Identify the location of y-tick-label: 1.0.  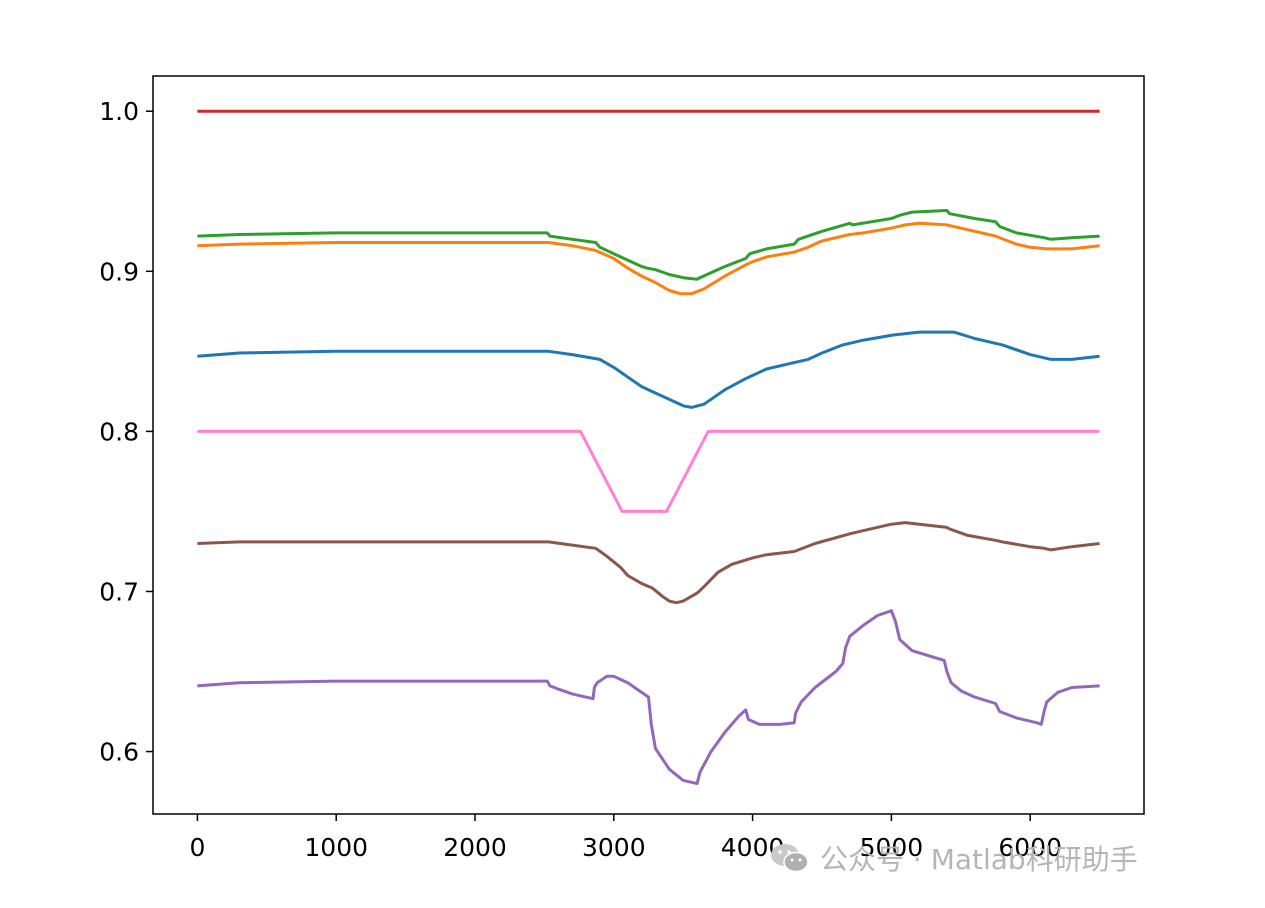
(119, 111).